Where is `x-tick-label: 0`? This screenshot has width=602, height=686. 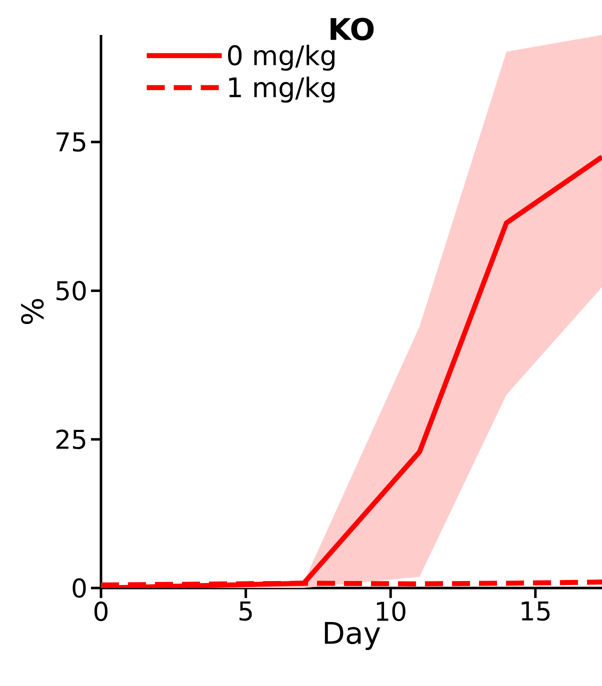
x-tick-label: 0 is located at coordinates (101, 612).